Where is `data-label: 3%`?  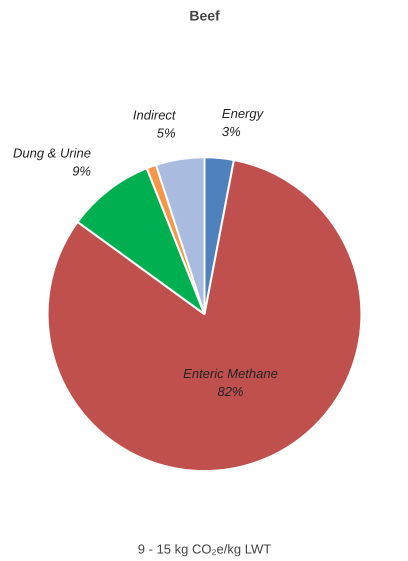 data-label: 3% is located at coordinates (231, 131).